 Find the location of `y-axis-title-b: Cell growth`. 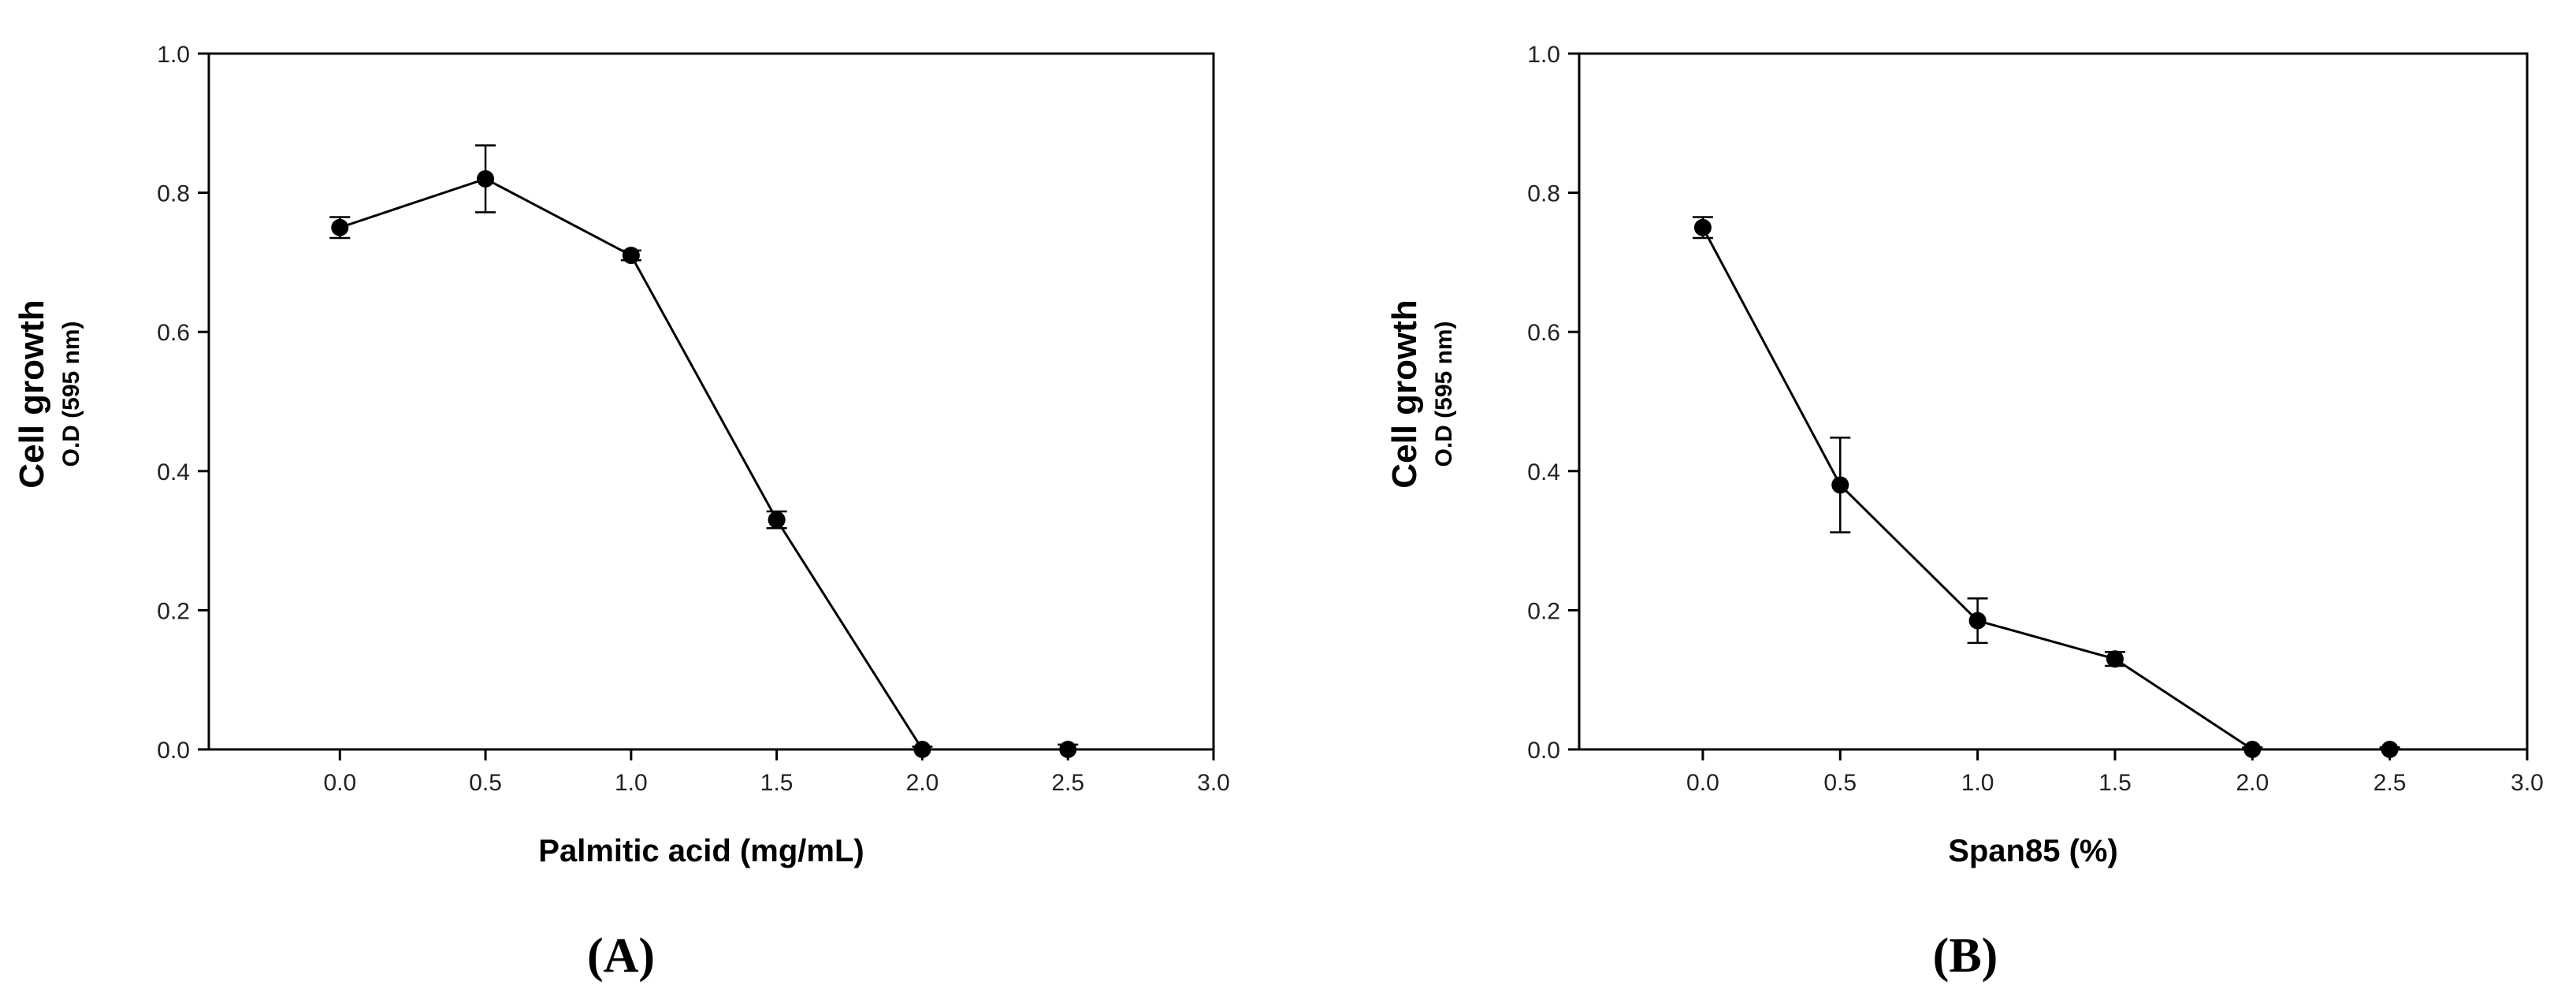

y-axis-title-b: Cell growth is located at coordinates (1404, 394).